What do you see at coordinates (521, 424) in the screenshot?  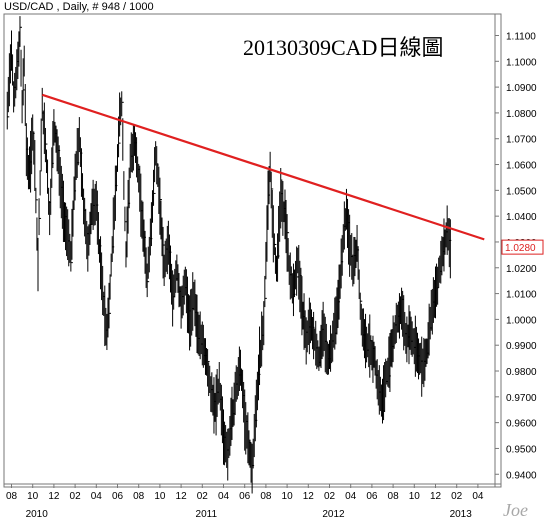 I see `y-axis-tick-label: 0.9600` at bounding box center [521, 424].